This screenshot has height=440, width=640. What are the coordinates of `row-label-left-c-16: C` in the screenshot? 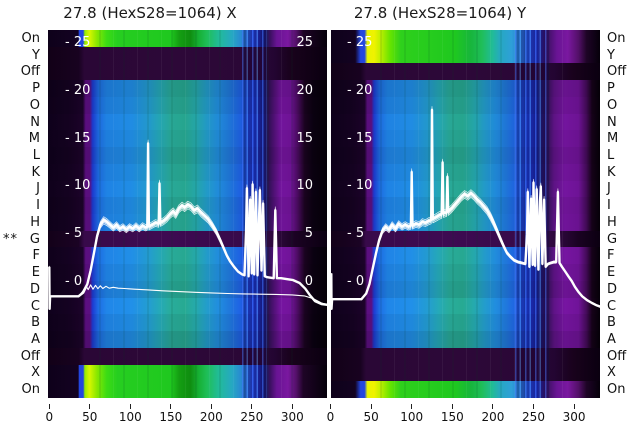 It's located at (35, 306).